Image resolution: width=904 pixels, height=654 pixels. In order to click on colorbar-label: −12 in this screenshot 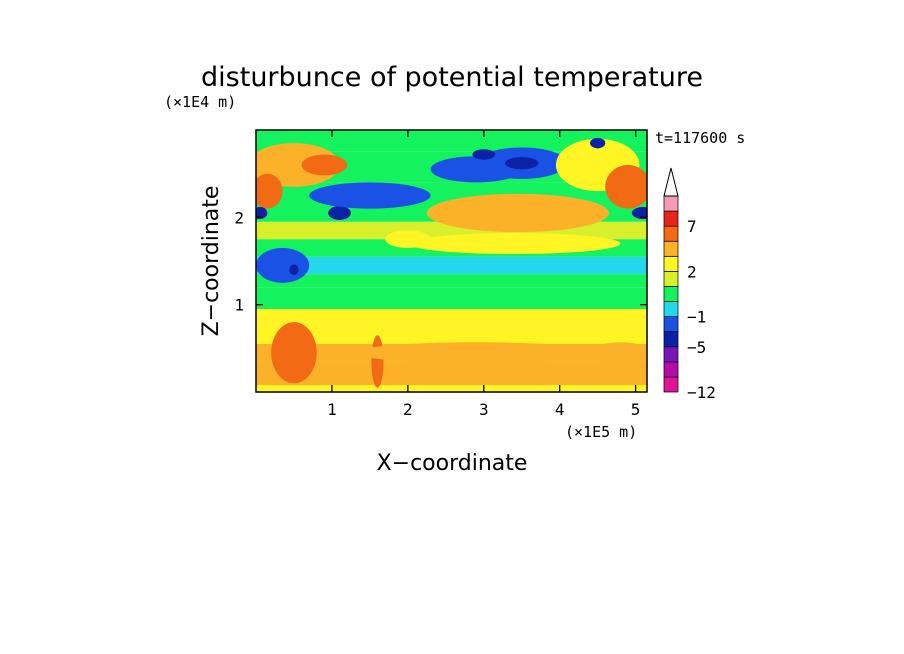, I will do `click(701, 392)`.